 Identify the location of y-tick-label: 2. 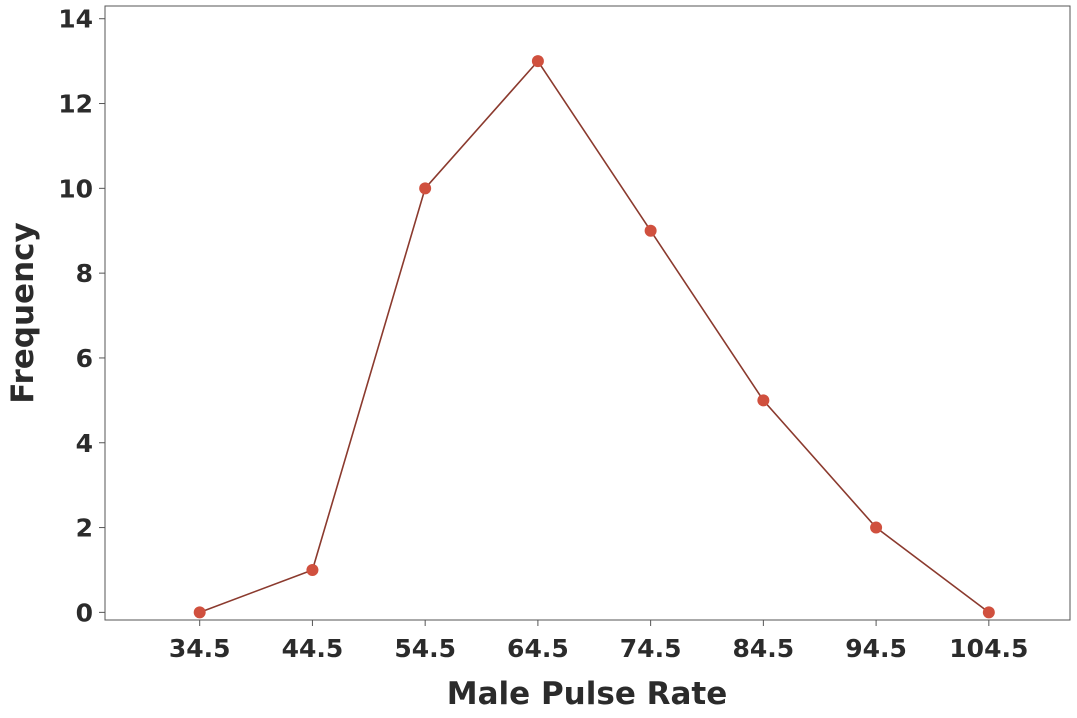
(84, 528).